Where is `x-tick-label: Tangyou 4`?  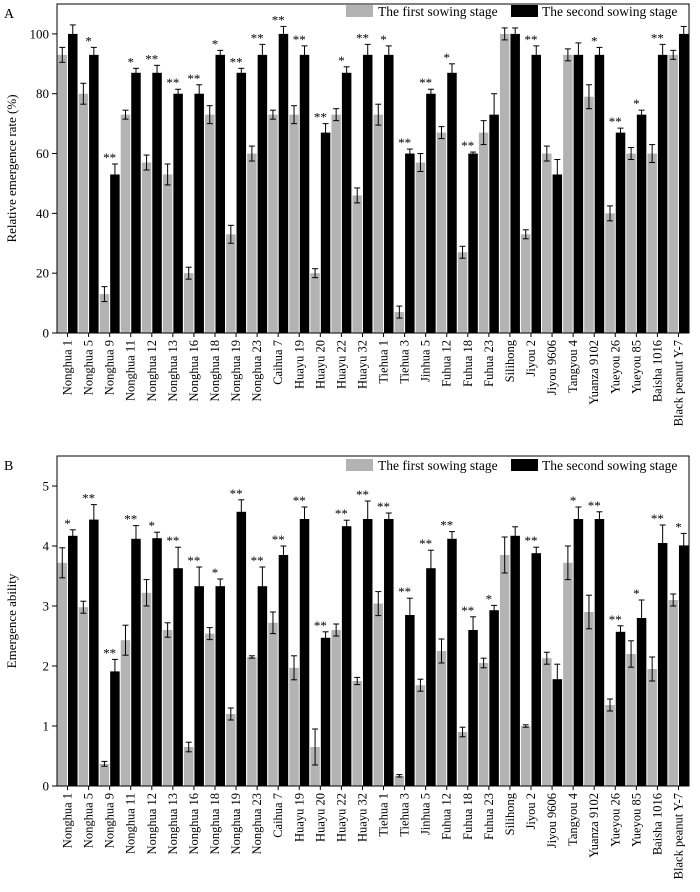
x-tick-label: Tangyou 4 is located at coordinates (573, 819).